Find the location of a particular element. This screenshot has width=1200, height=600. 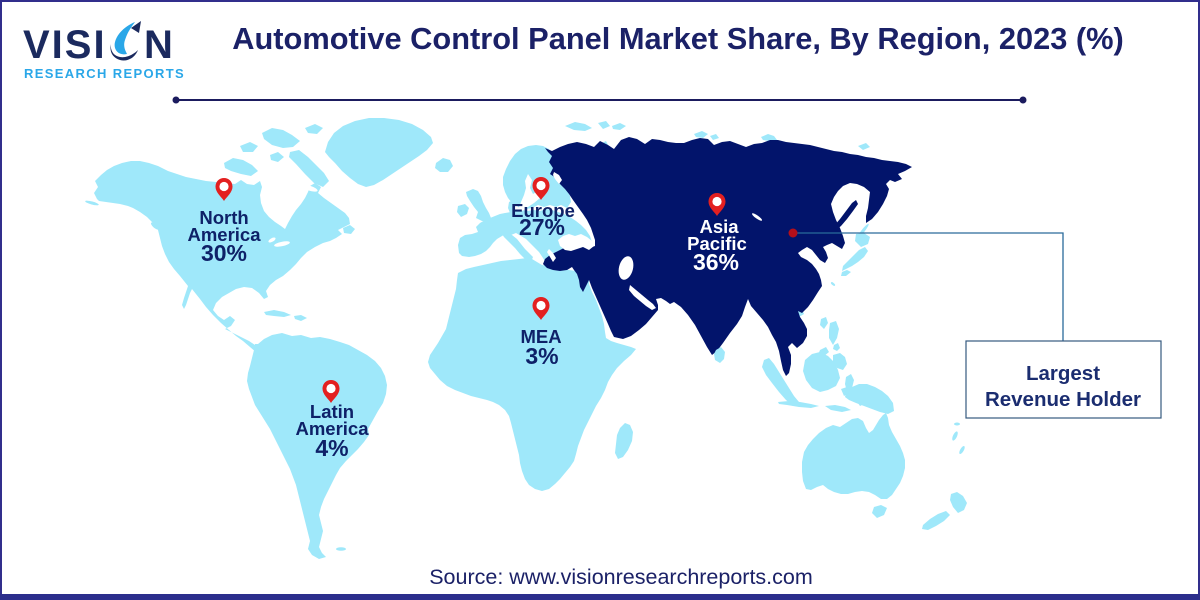

svg-text: 3% is located at coordinates (541, 356).